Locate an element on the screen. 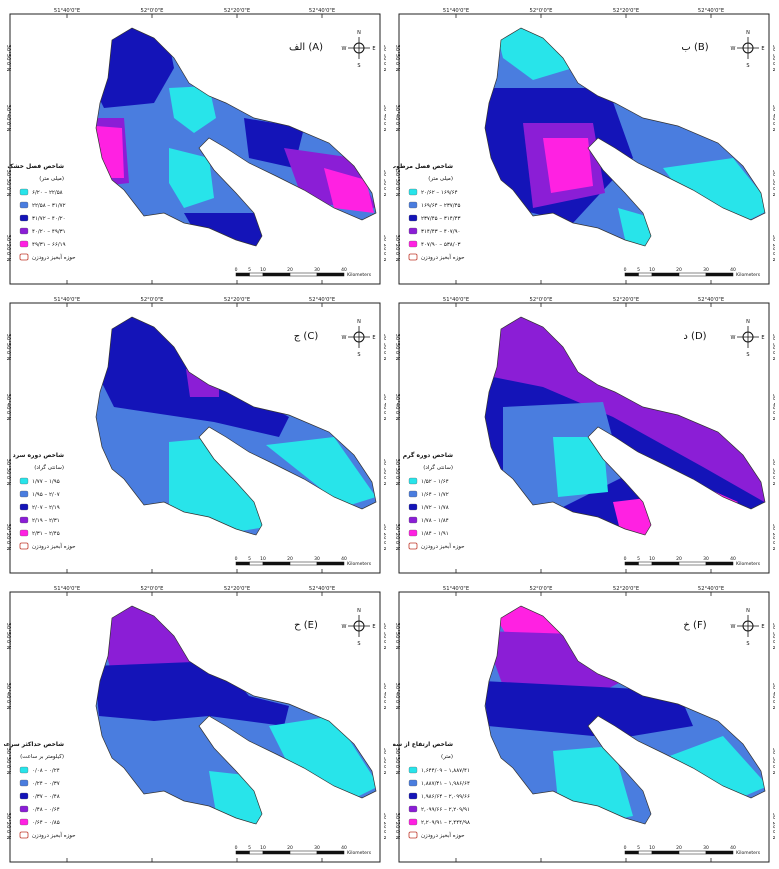  zone-base is located at coordinates (236, 137).